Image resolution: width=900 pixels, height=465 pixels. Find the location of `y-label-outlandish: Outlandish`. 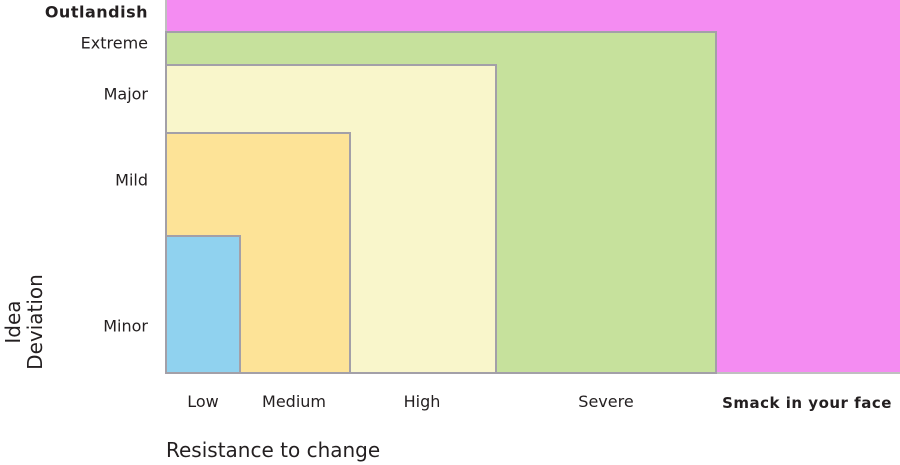

y-label-outlandish: Outlandish is located at coordinates (96, 12).